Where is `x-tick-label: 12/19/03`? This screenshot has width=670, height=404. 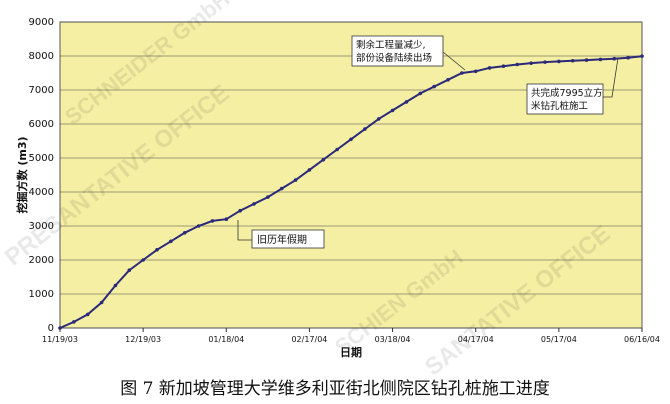
x-tick-label: 12/19/03 is located at coordinates (143, 339).